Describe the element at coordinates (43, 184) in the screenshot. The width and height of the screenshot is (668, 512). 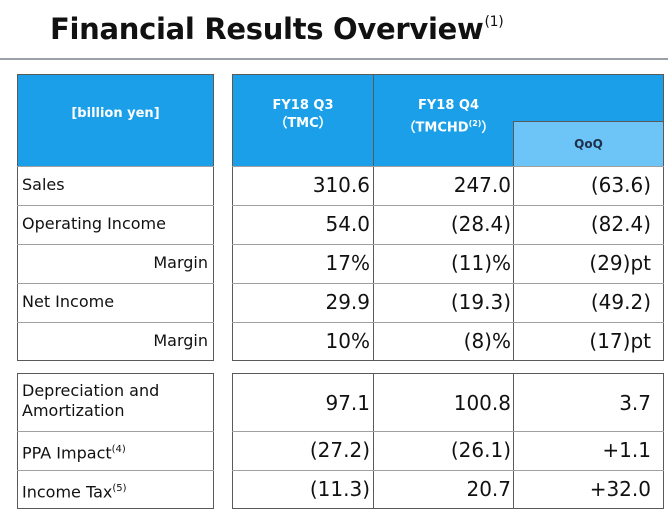
I see `row-label: Sales` at that location.